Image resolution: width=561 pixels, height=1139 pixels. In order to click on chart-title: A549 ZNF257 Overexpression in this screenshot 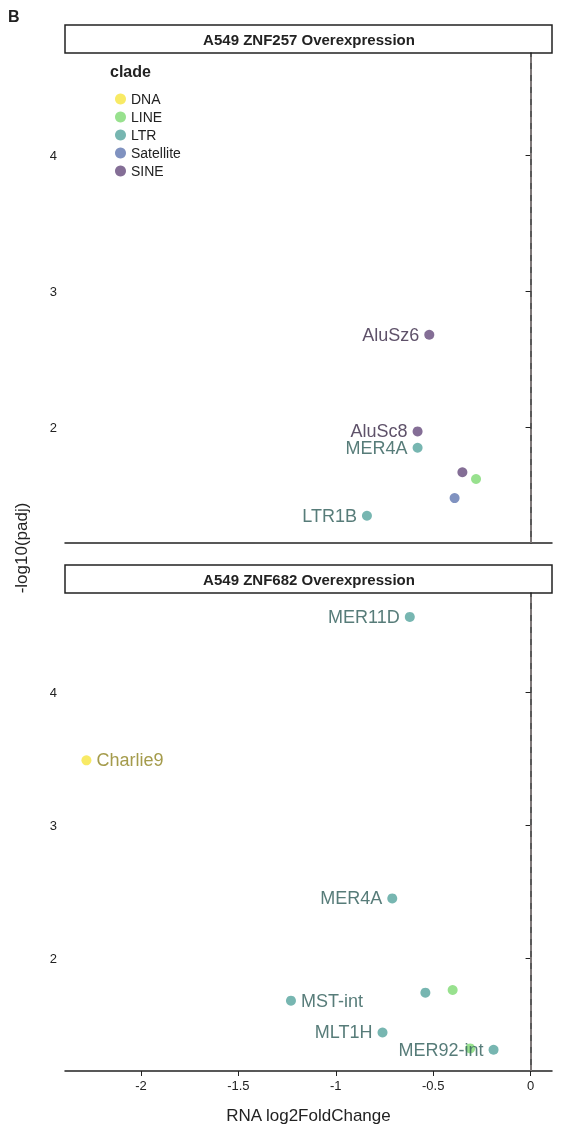, I will do `click(309, 39)`.